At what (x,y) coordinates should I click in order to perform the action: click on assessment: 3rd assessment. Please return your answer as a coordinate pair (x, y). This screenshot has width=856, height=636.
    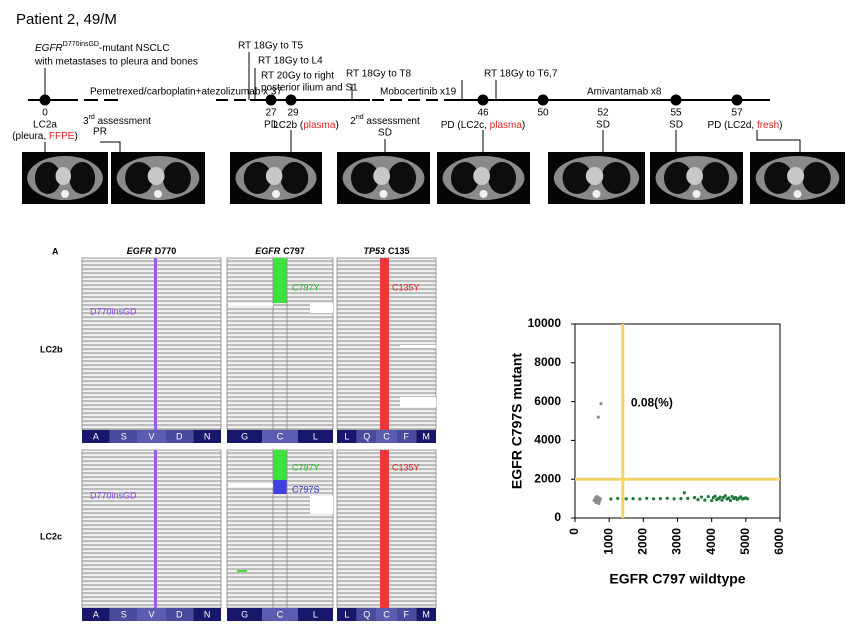
    Looking at the image, I should click on (117, 120).